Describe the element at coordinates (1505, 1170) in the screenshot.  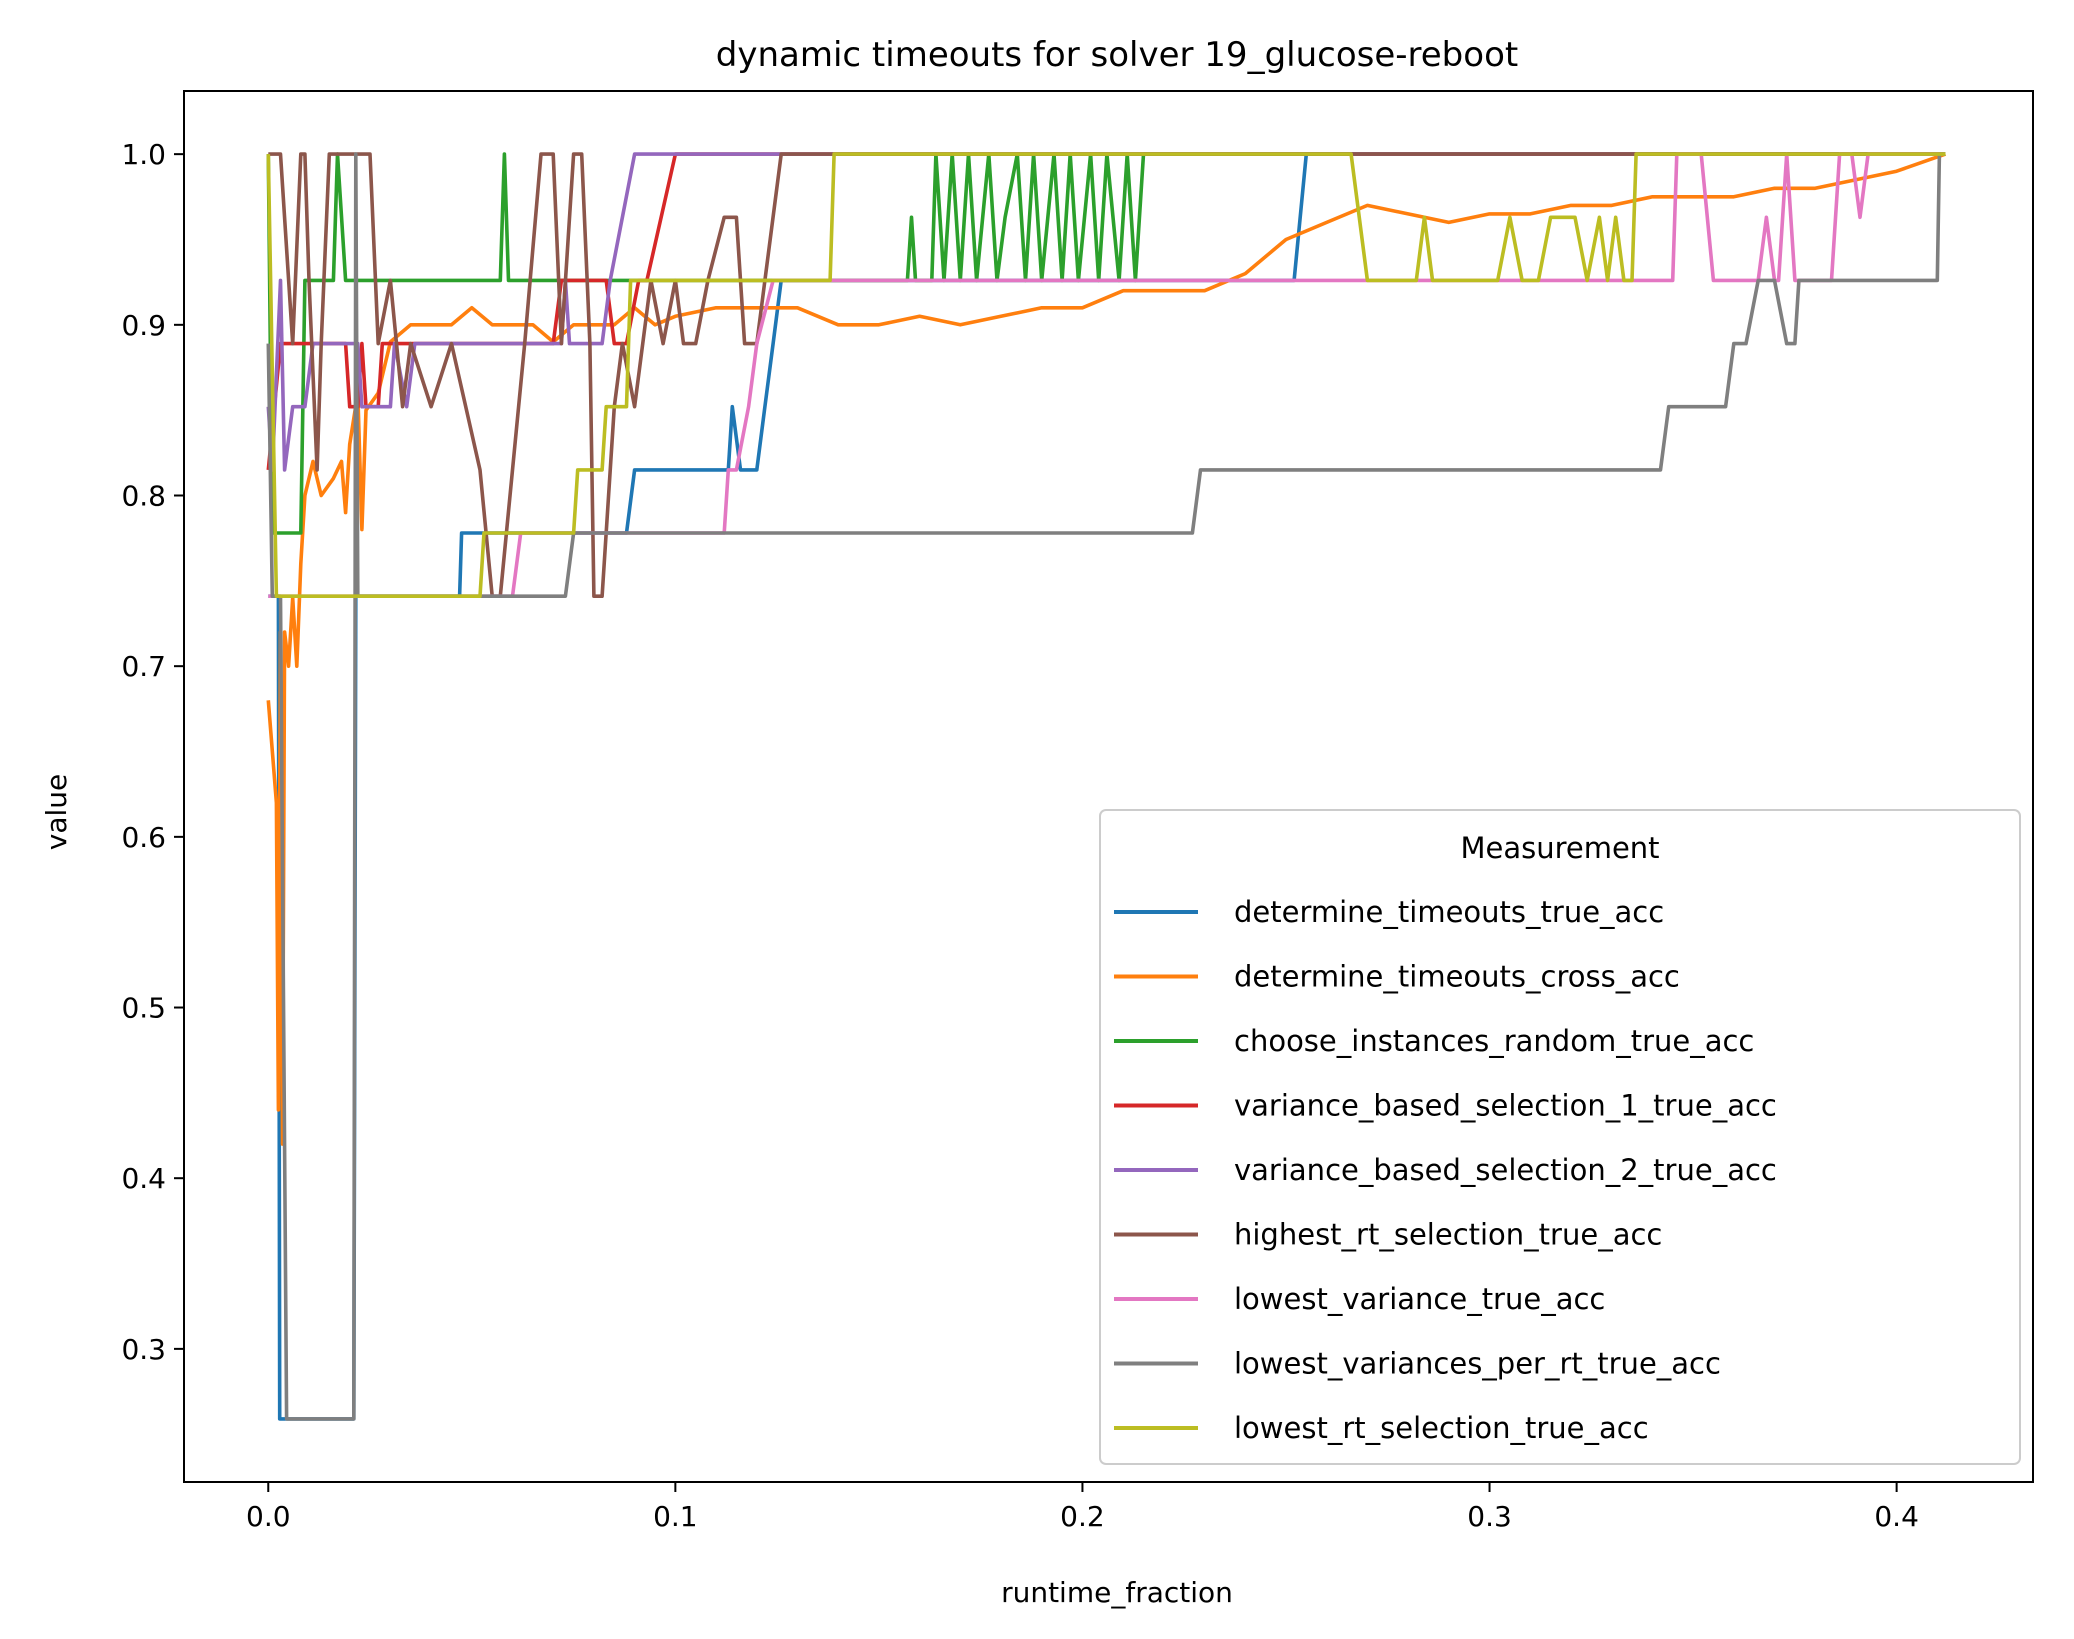
I see `legend-entry: variance_based_selection_2_true_acc` at that location.